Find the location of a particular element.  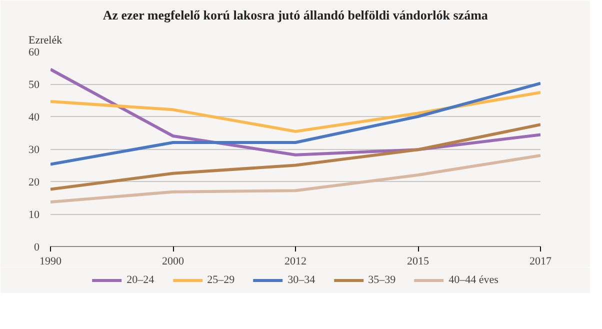

chart-title: Az ezer megfelelő korú lakosra jutó állandó belföldi vándorlók száma is located at coordinates (295, 15).